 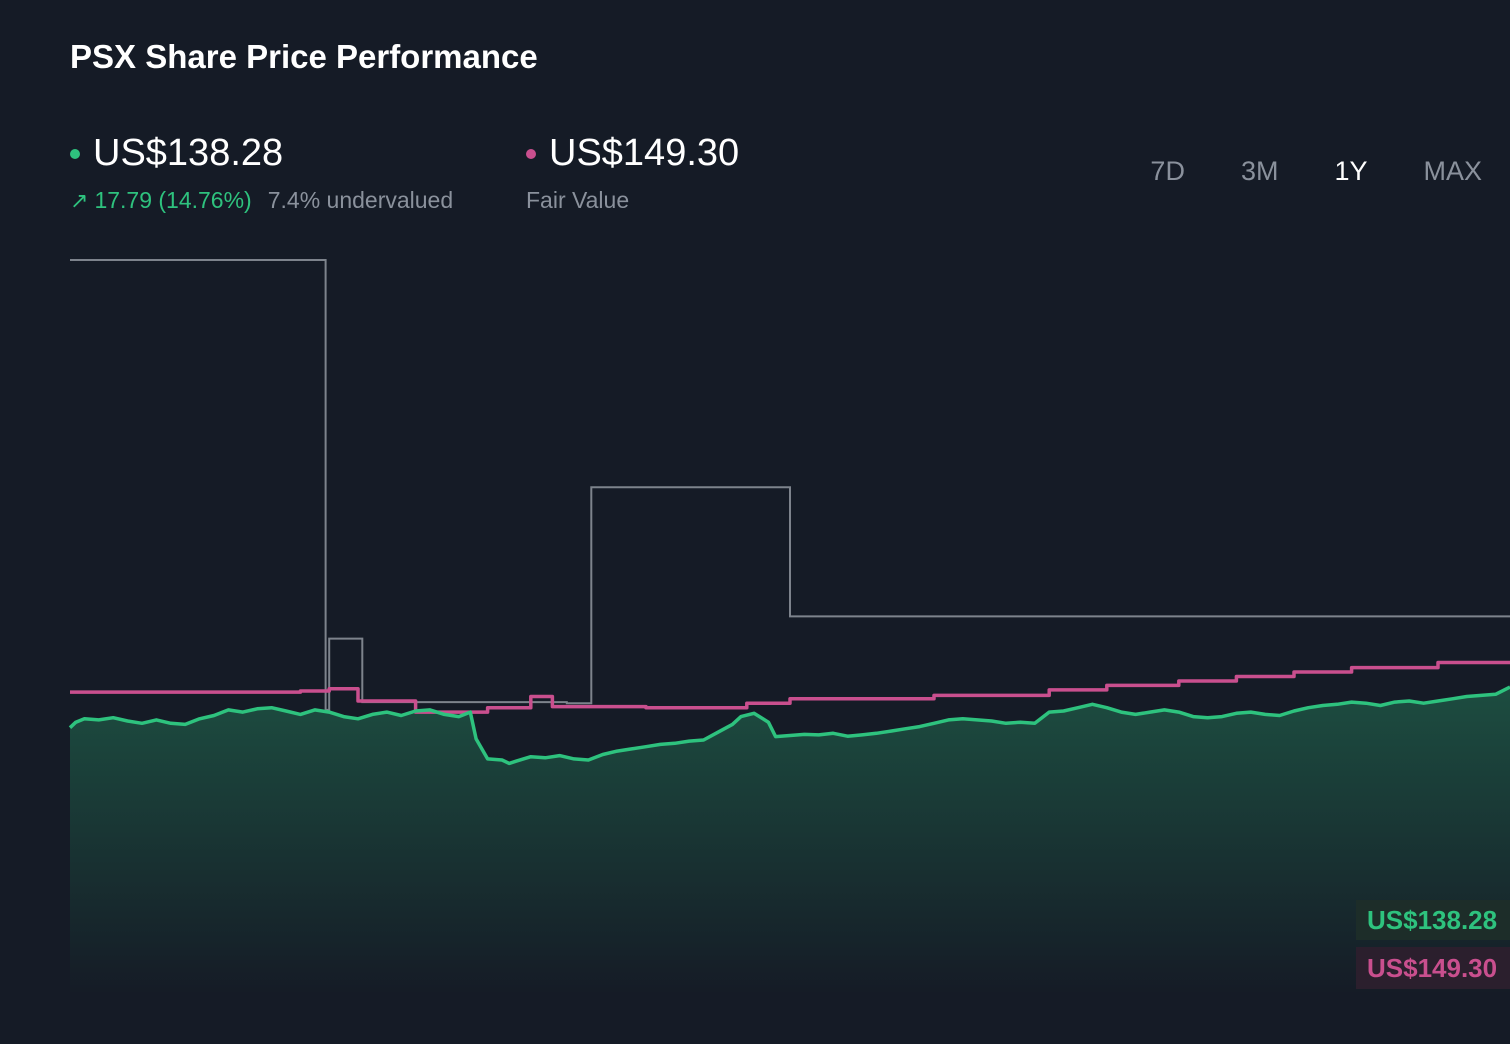 What do you see at coordinates (360, 200) in the screenshot?
I see `valuation-status: 7.4% undervalued` at bounding box center [360, 200].